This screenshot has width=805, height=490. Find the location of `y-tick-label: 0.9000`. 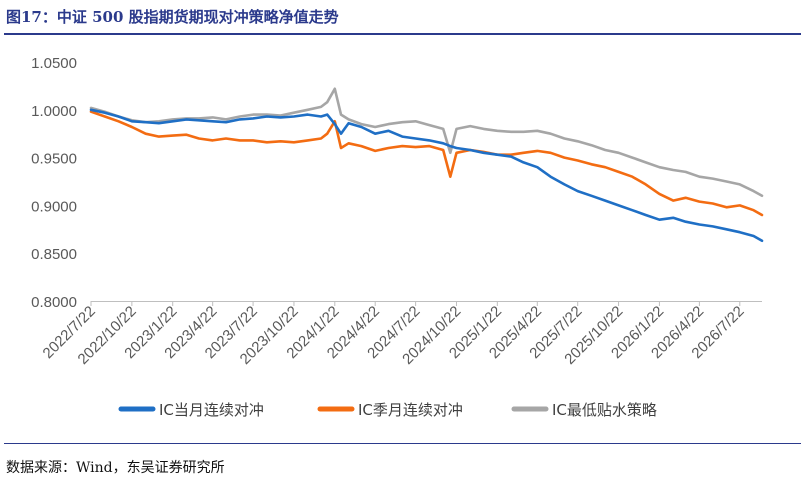

y-tick-label: 0.9000 is located at coordinates (54, 206).